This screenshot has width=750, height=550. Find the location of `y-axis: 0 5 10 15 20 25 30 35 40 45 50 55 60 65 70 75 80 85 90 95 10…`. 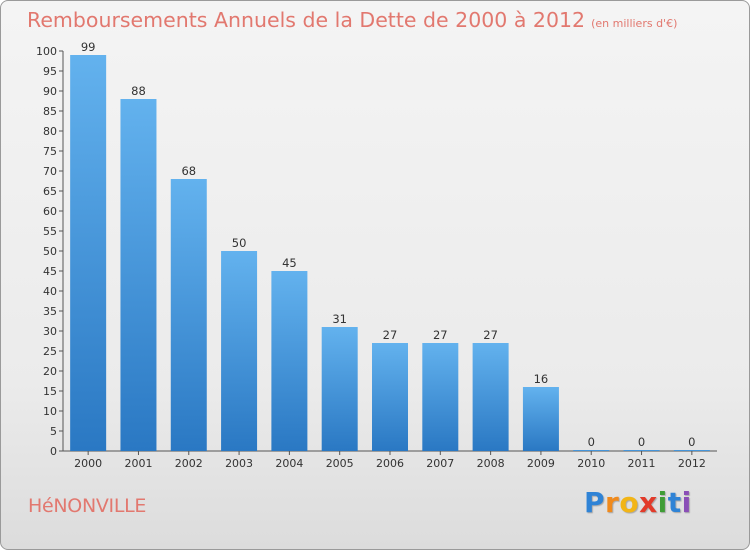

y-axis: 0 5 10 15 20 25 30 35 40 45 50 55 60 65 70 75 80 85 90 95 10… is located at coordinates (50, 251).